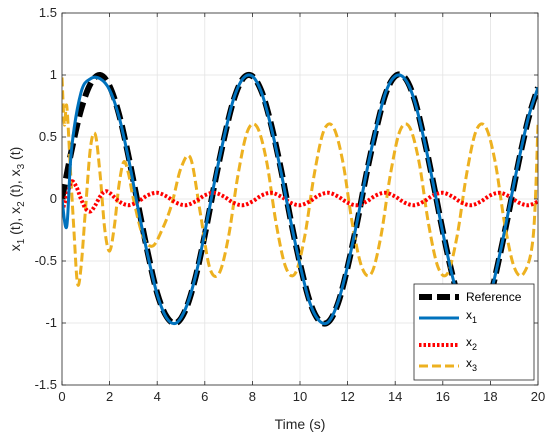 The image size is (550, 437). I want to click on legend: Reference x1 x2 x3, so click(474, 332).